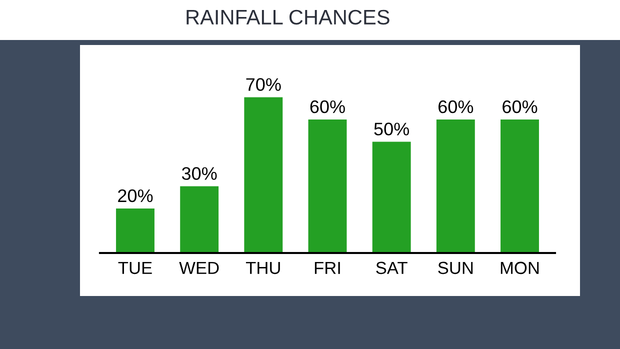 This screenshot has width=620, height=349. I want to click on x-tick-label: WED, so click(199, 268).